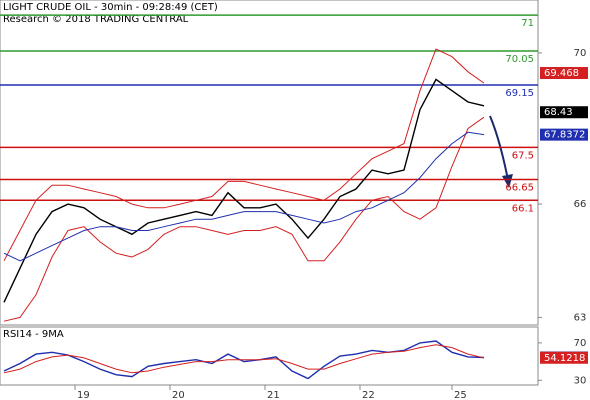 This screenshot has width=590, height=400. What do you see at coordinates (273, 395) in the screenshot?
I see `x-tick-label: 21` at bounding box center [273, 395].